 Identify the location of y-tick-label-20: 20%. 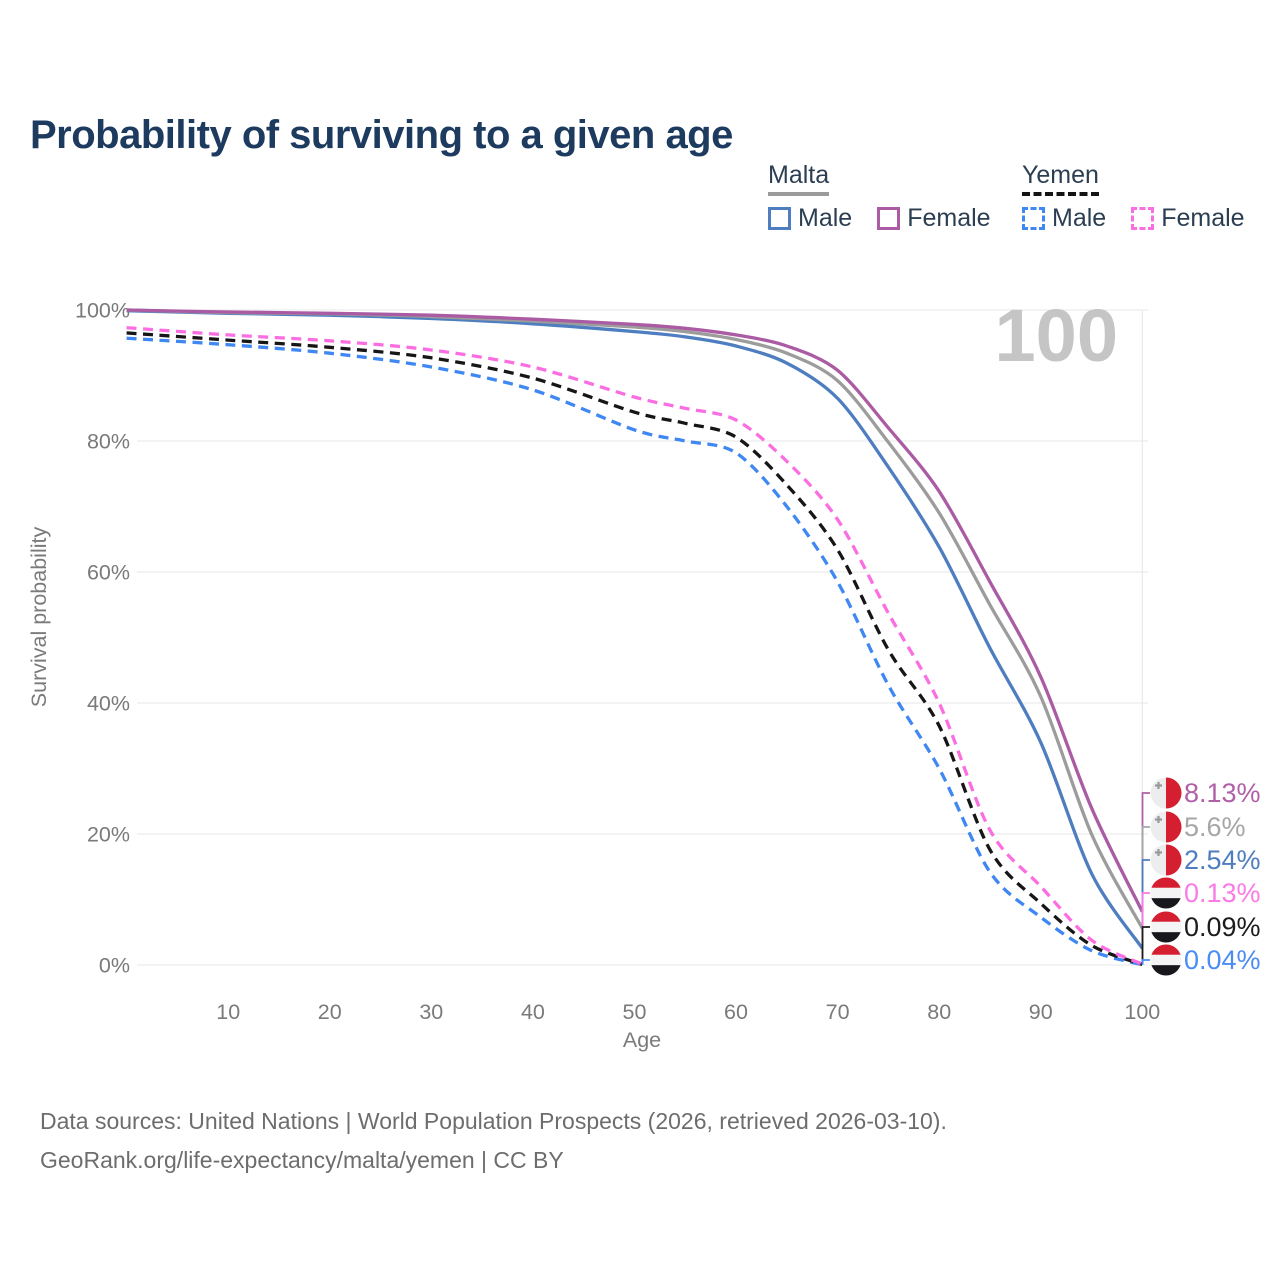
(108, 835).